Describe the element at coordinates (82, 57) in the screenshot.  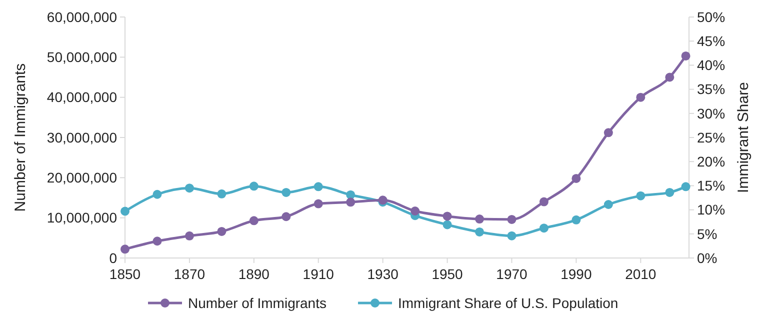
I see `y-tick-label: 50,000,000` at that location.